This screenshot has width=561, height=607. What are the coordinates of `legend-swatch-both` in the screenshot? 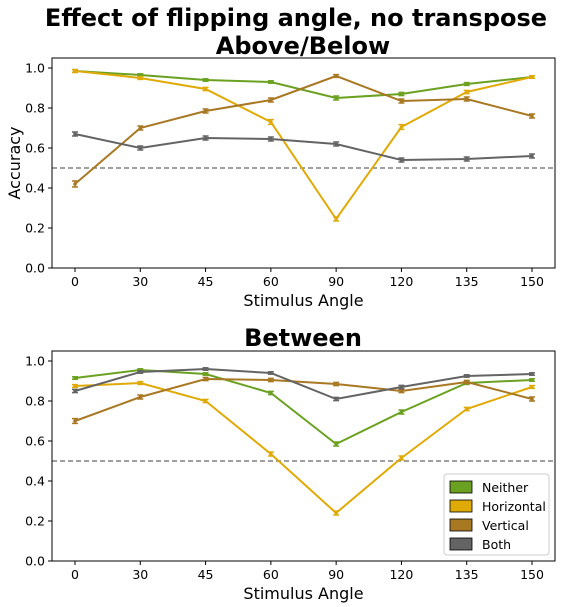 It's located at (461, 544).